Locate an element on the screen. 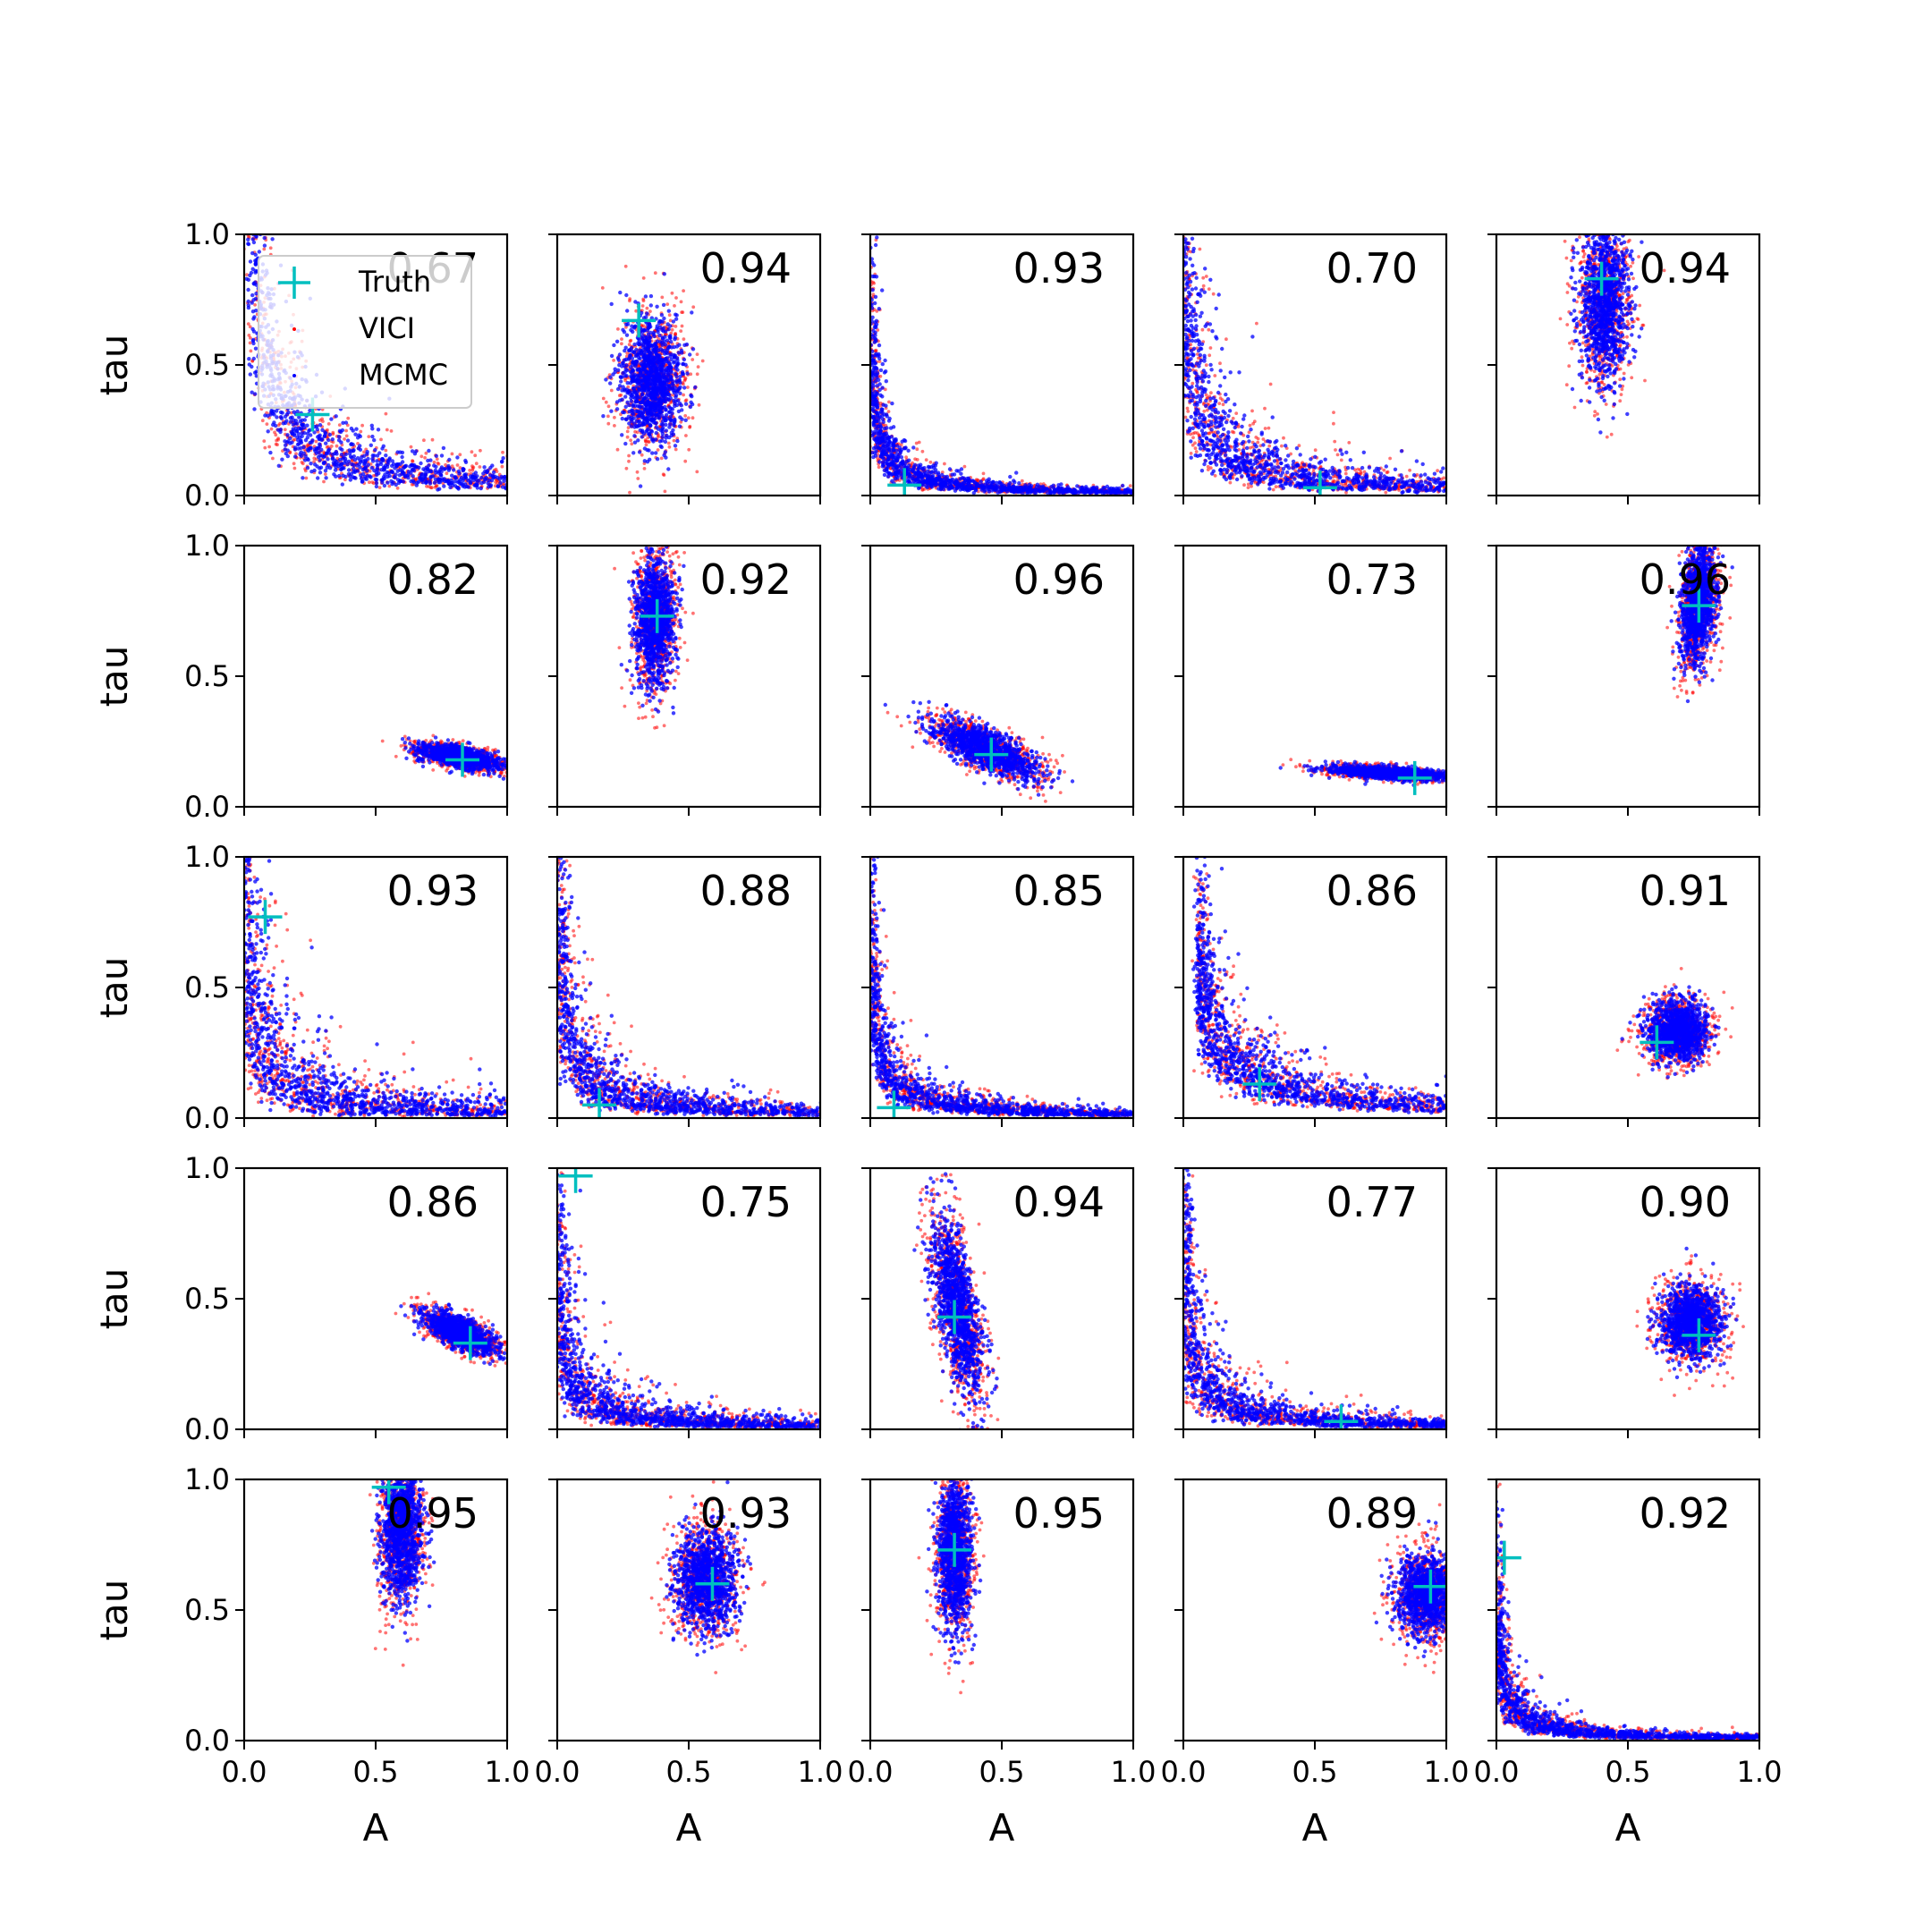 Image resolution: width=1932 pixels, height=1932 pixels. legend-box is located at coordinates (365, 332).